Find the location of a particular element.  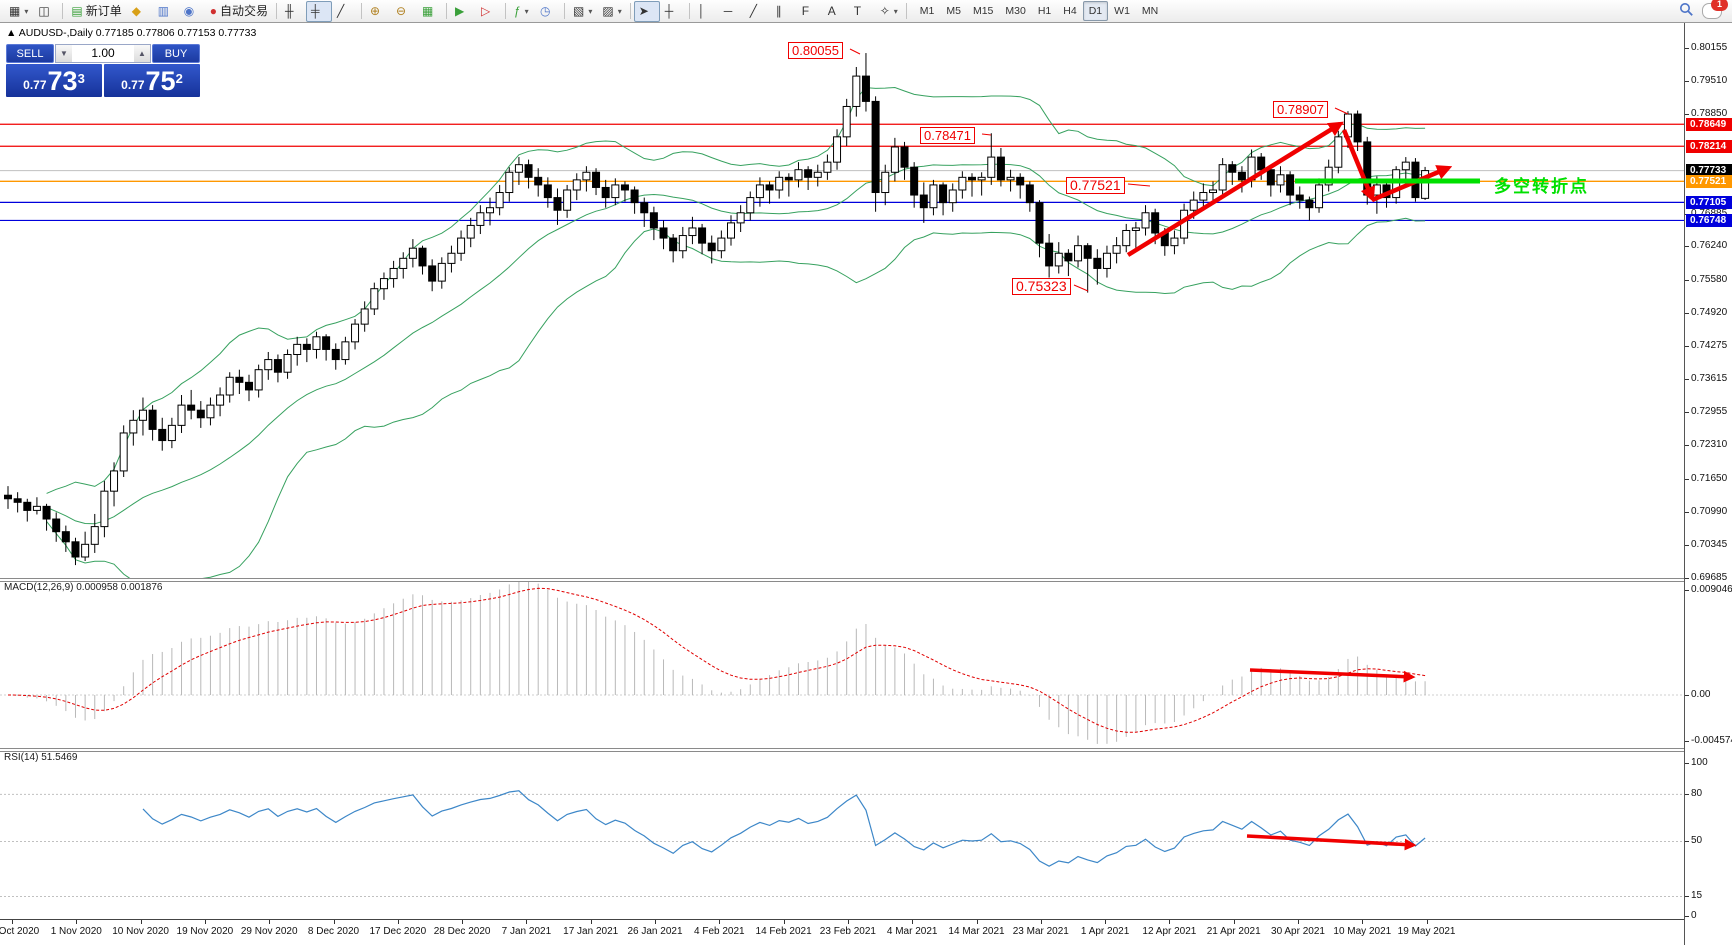

chart-shift-icon: ▷ is located at coordinates (489, 11).